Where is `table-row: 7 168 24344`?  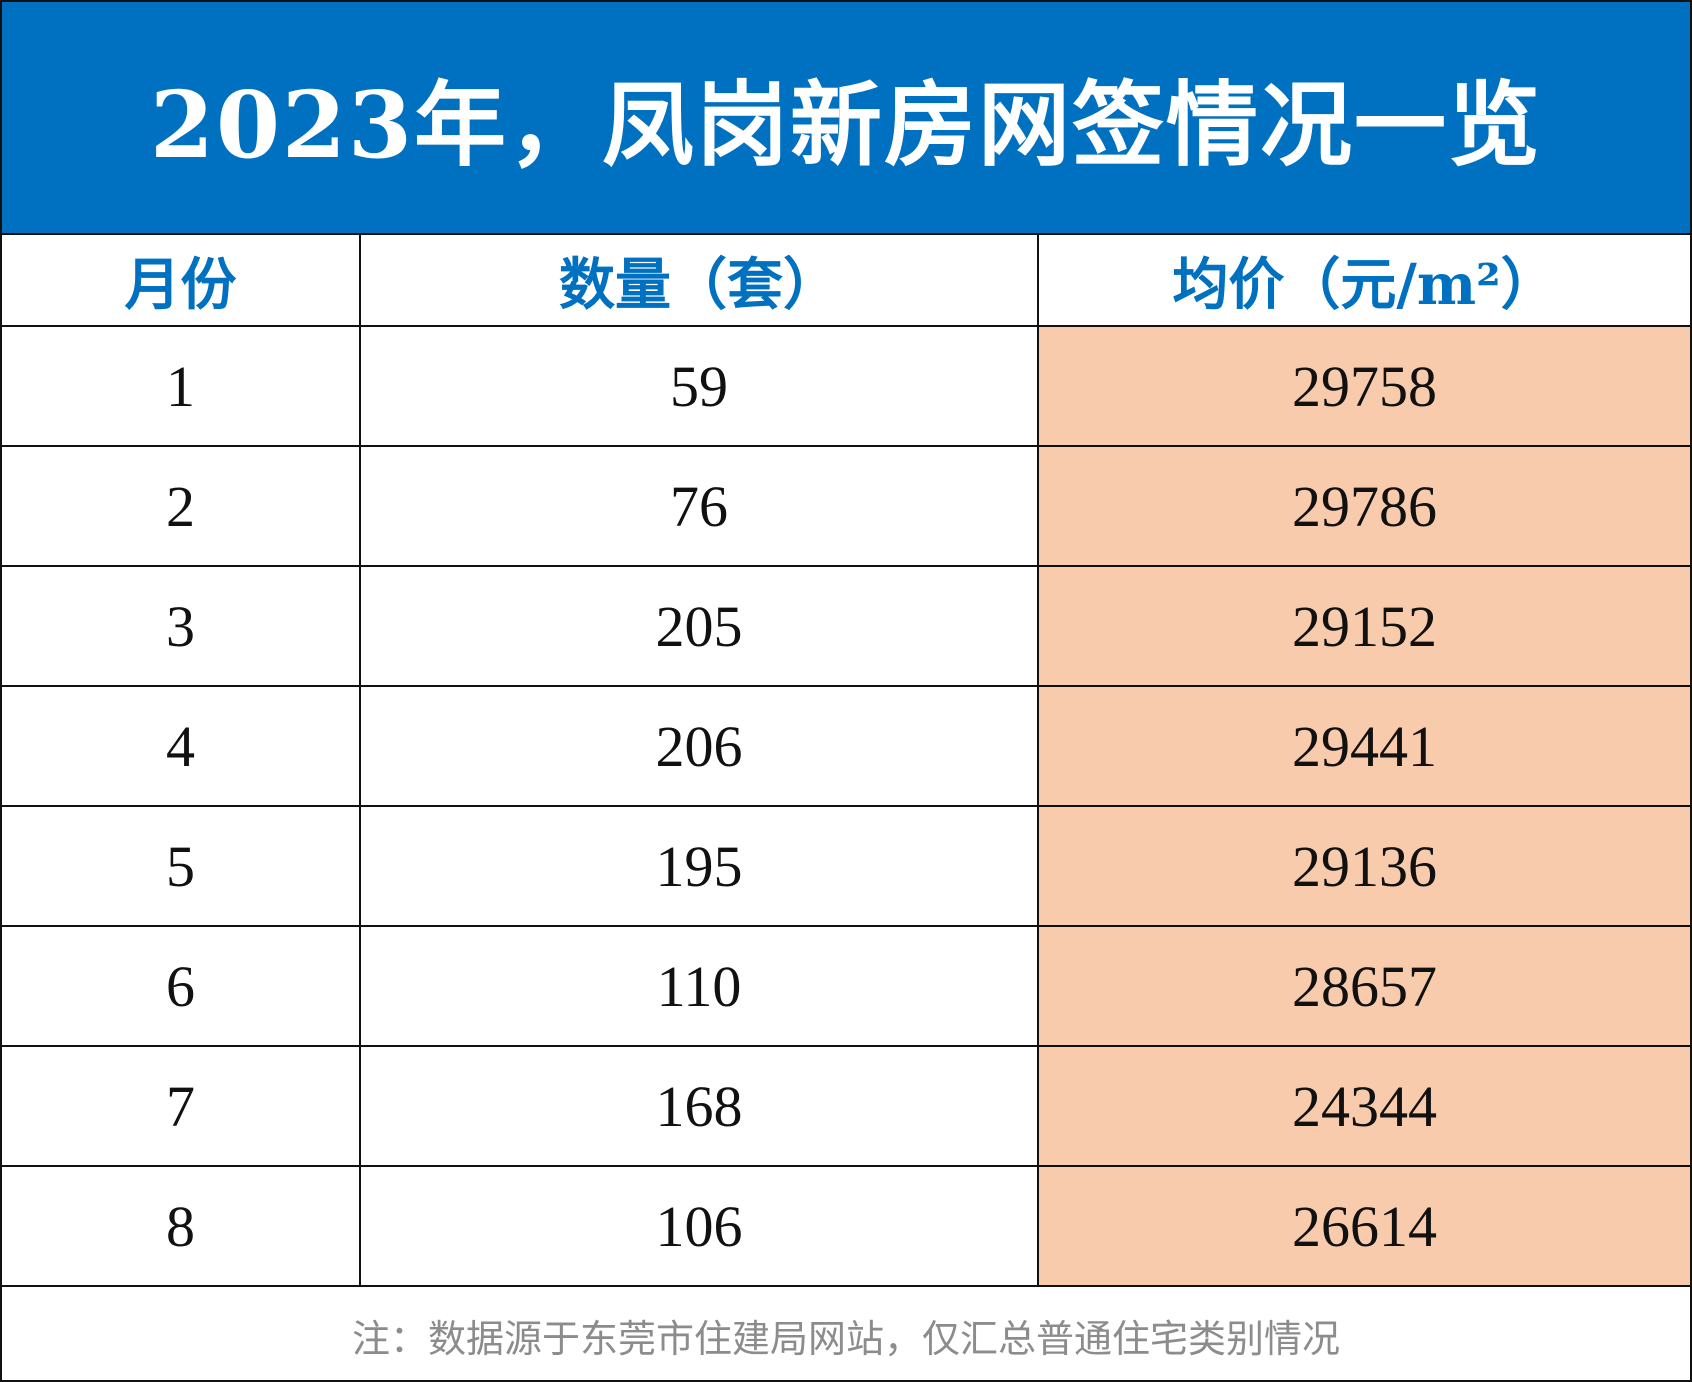
table-row: 7 168 24344 is located at coordinates (846, 1106).